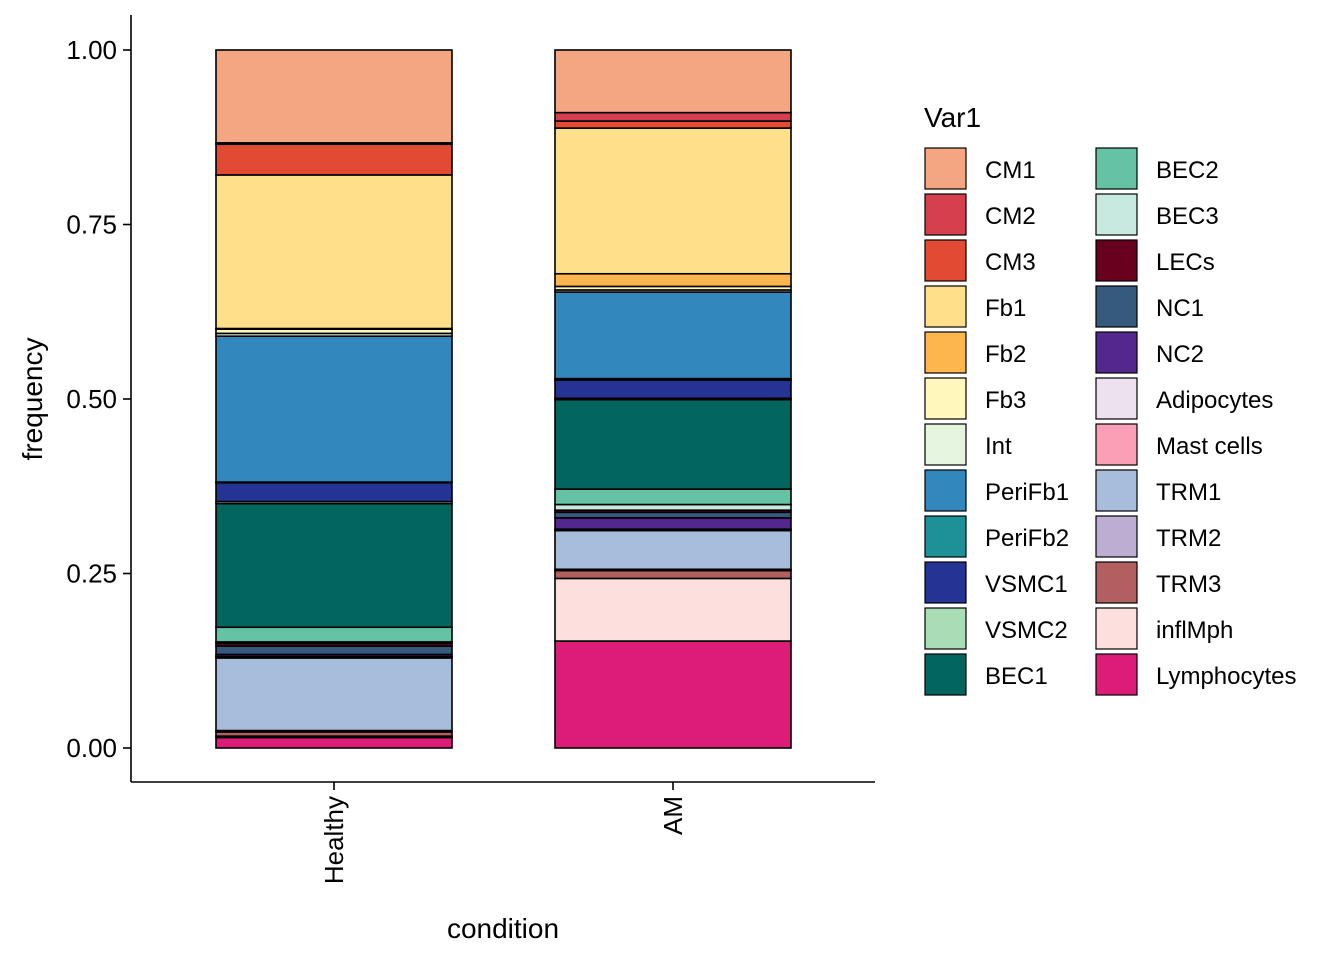  Describe the element at coordinates (1027, 538) in the screenshot. I see `legend-label: PeriFb2` at that location.